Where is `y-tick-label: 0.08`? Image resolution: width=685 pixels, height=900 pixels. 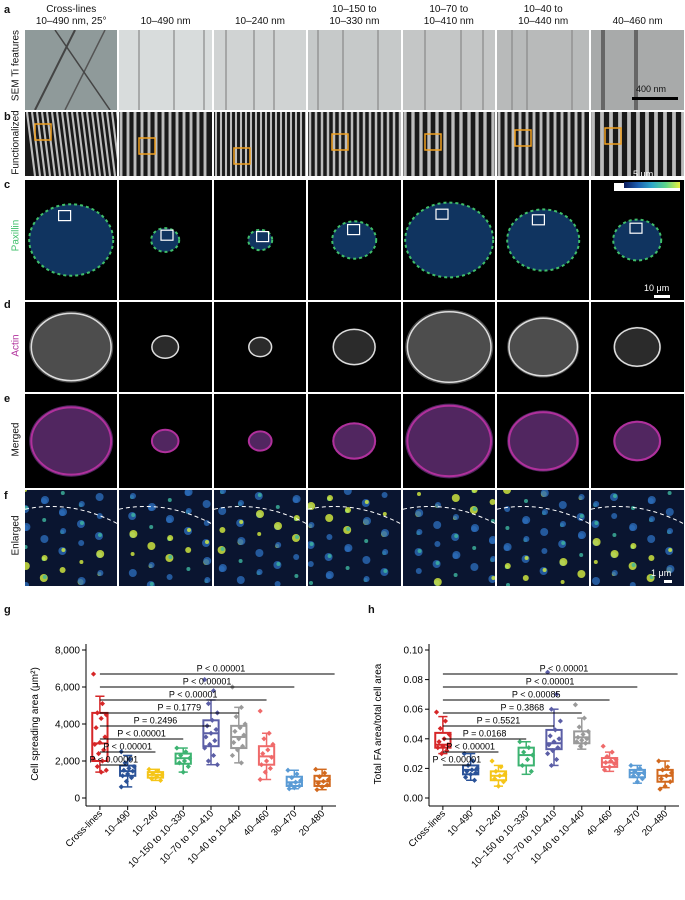 y-tick-label: 0.08 is located at coordinates (414, 680).